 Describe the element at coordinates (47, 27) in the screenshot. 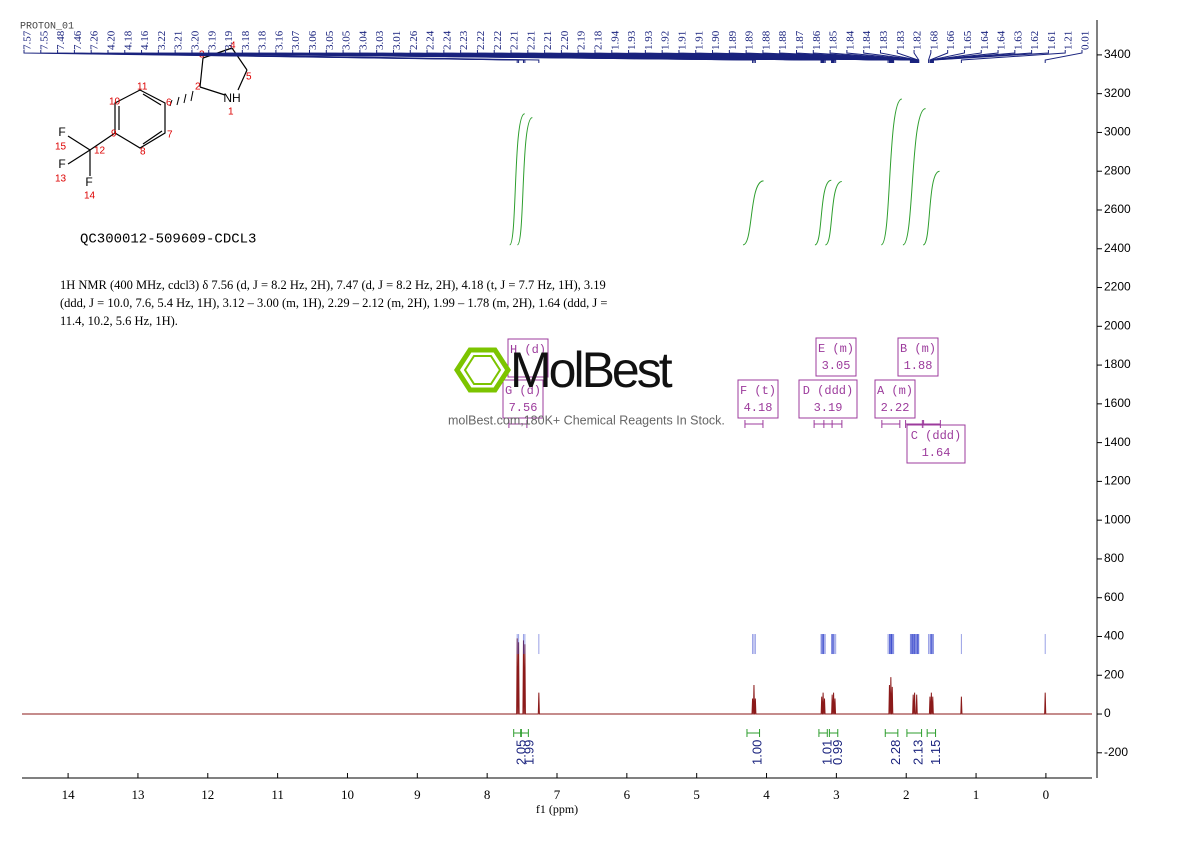

I see `chart-title: PROTON_01` at that location.